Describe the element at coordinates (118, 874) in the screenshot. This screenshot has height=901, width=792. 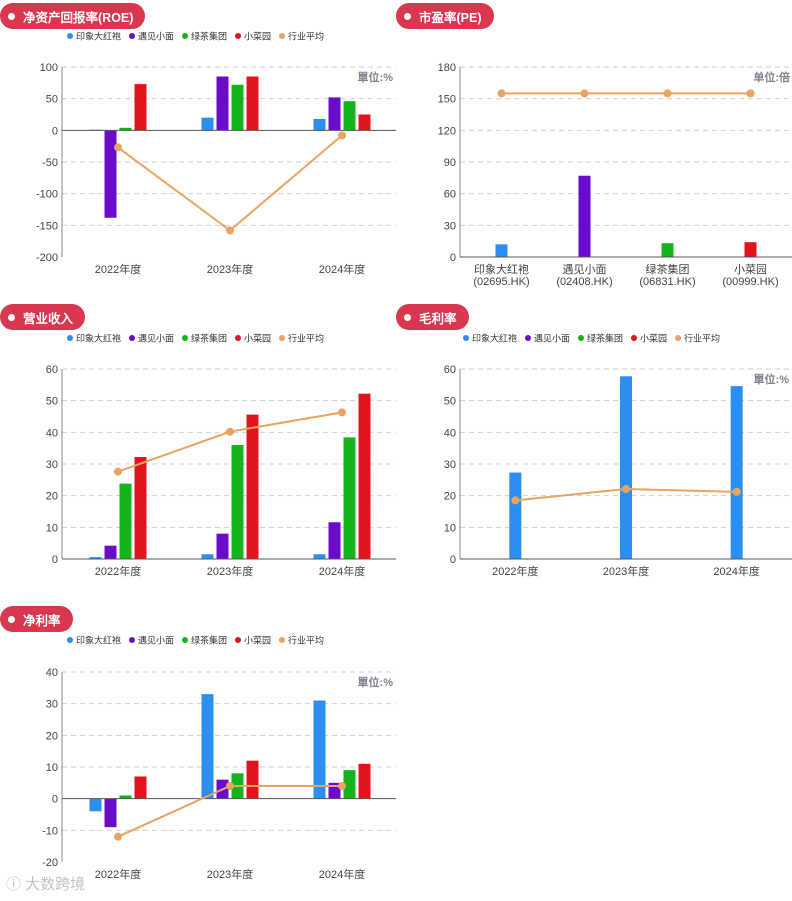
I see `net-x-tick-label: 2022年度` at that location.